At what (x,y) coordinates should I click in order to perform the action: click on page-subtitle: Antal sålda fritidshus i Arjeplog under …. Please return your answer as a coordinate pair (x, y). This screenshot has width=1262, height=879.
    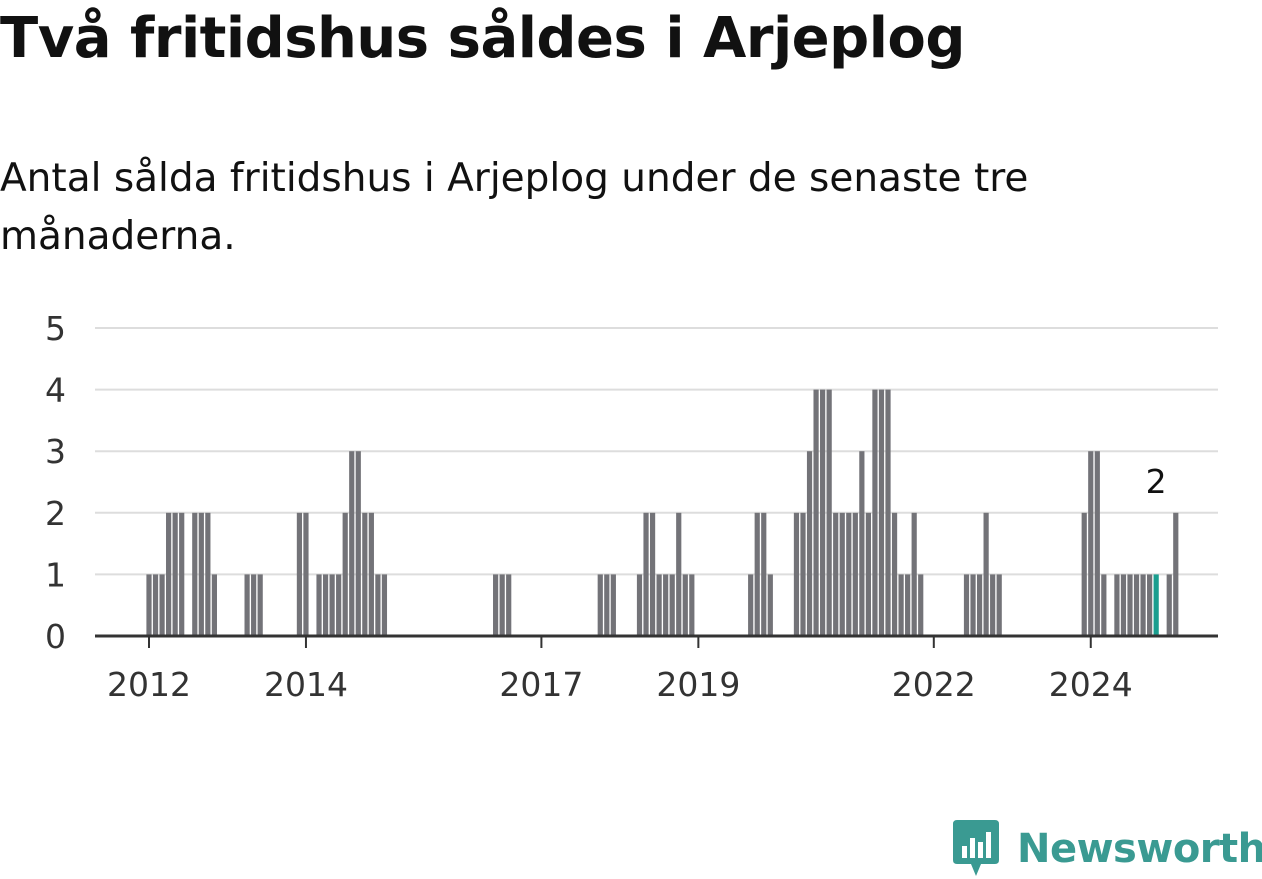
    Looking at the image, I should click on (514, 207).